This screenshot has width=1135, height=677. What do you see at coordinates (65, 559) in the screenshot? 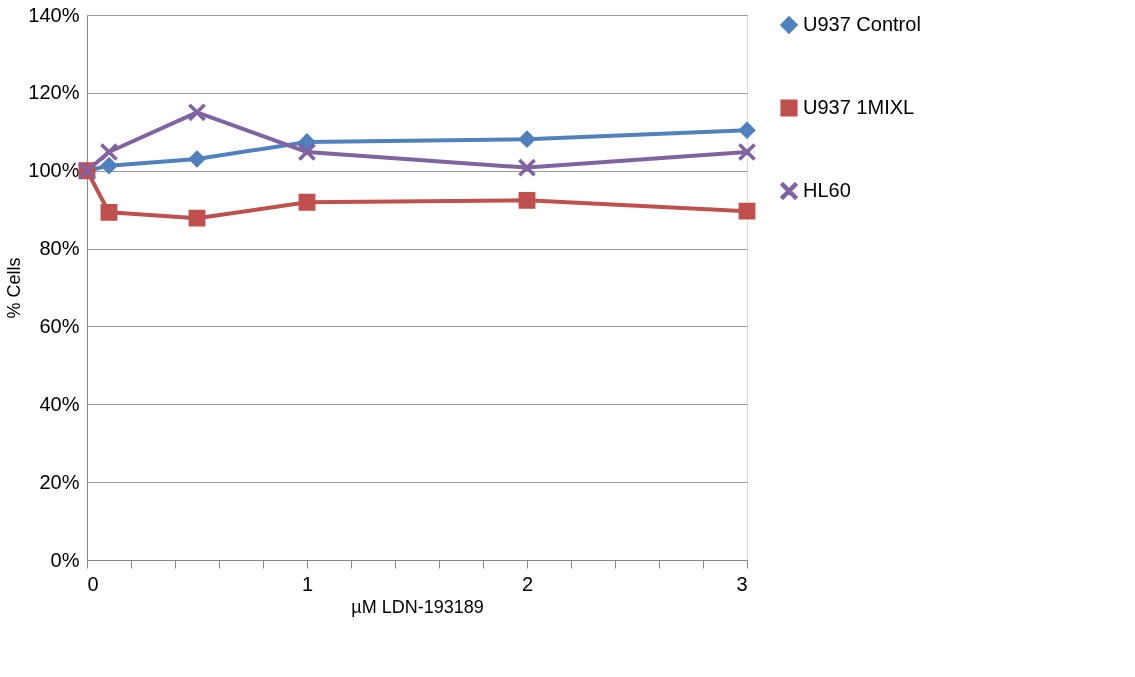
I see `y-tick-label: 0%` at bounding box center [65, 559].